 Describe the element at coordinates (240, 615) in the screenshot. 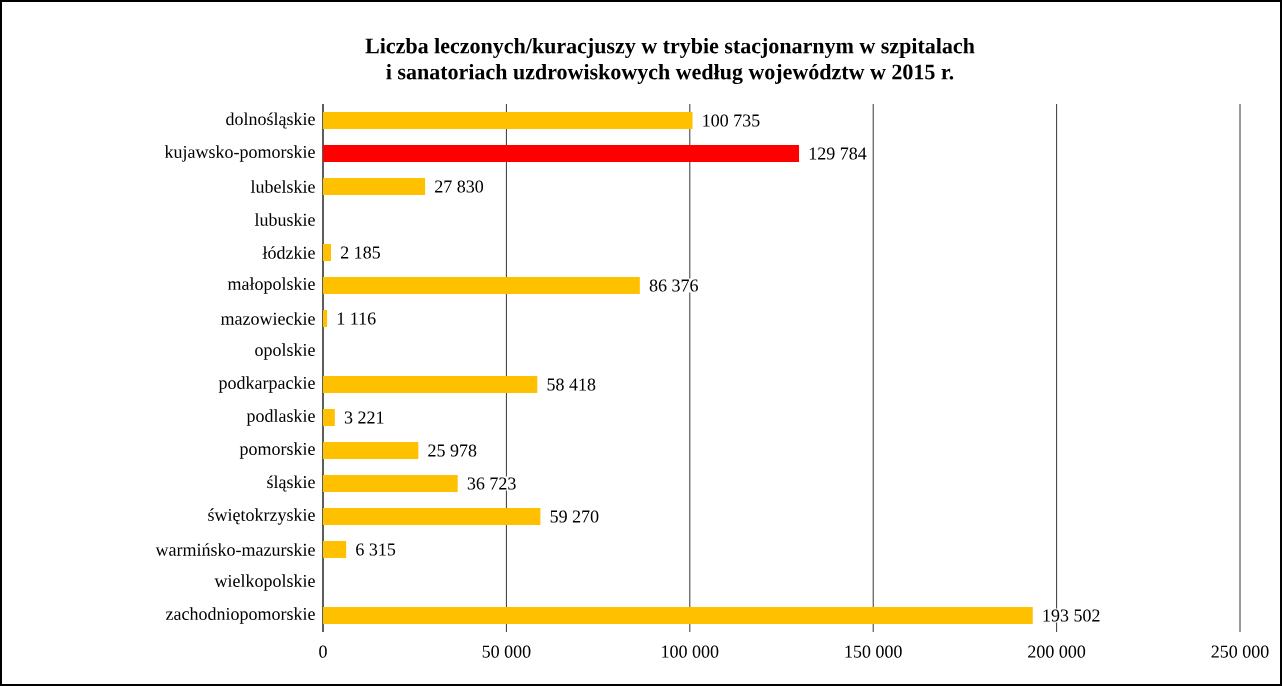

I see `y-tick-label: zachodniopomorskie` at that location.